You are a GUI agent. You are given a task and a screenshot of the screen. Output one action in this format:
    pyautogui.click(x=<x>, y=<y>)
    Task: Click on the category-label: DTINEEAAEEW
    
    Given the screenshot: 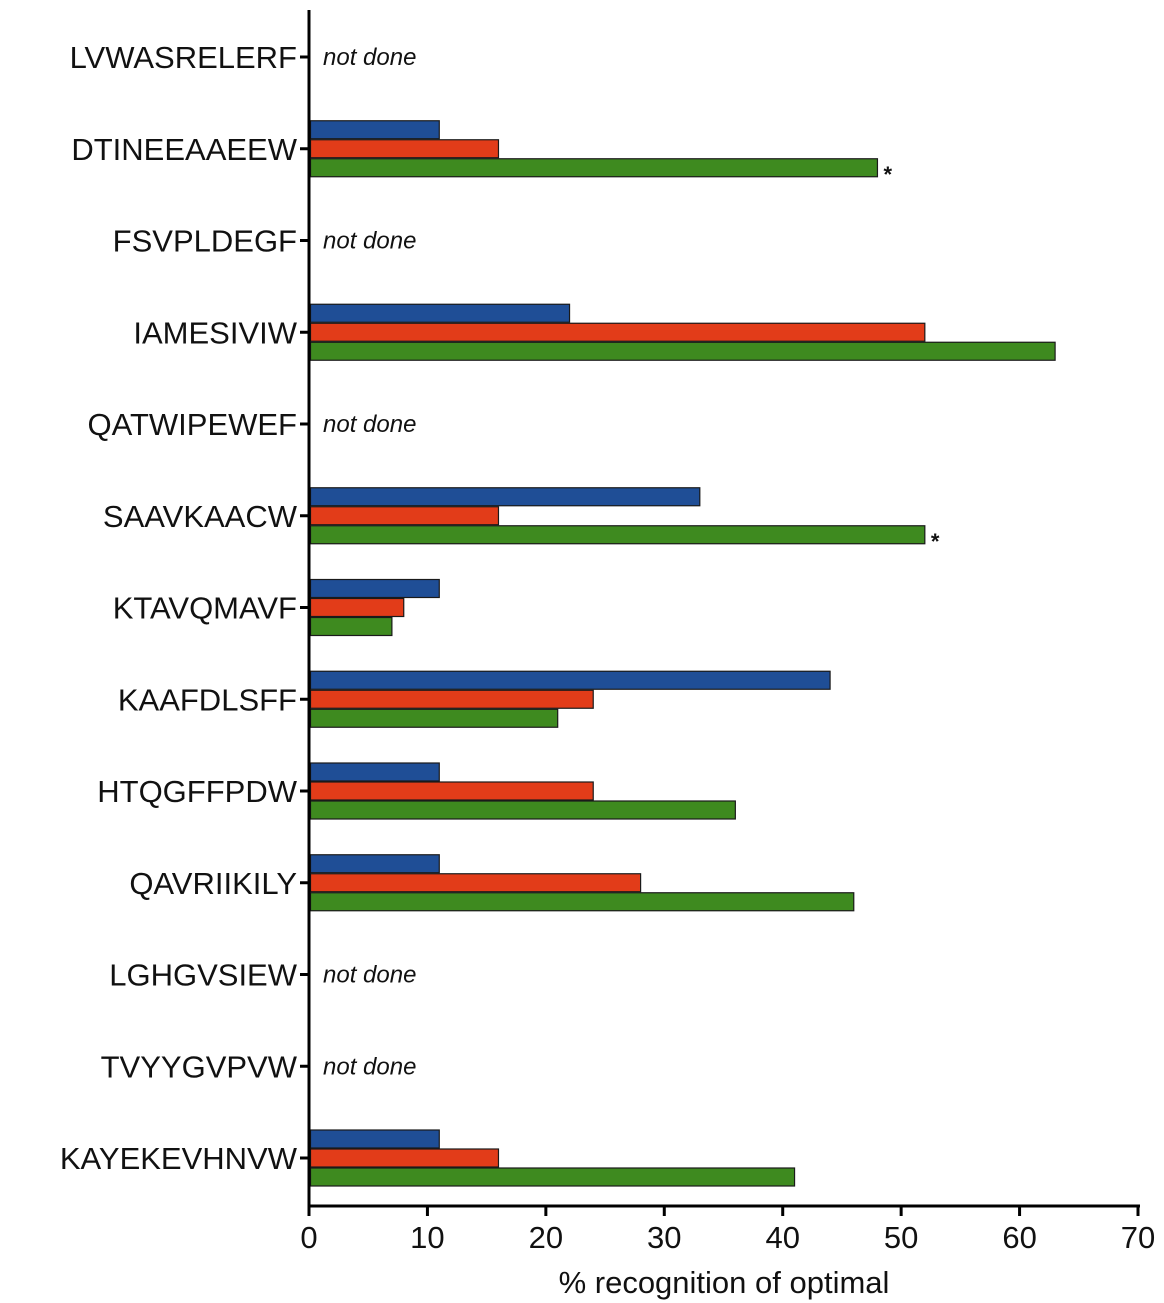 What is the action you would take?
    pyautogui.click(x=184, y=149)
    